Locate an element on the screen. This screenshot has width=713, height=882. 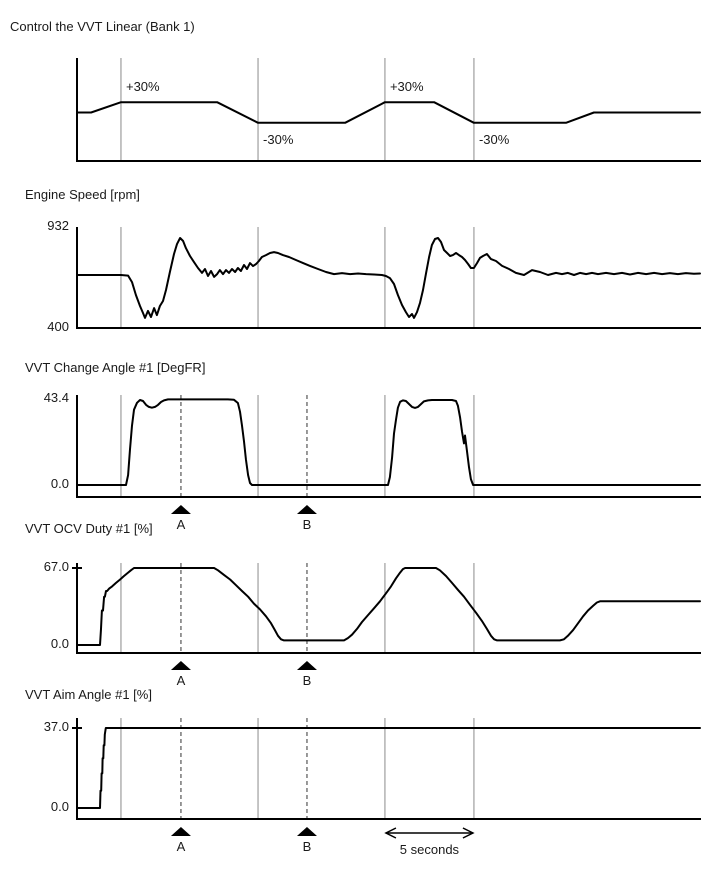
annotation-plus30-second: +30% is located at coordinates (406, 86).